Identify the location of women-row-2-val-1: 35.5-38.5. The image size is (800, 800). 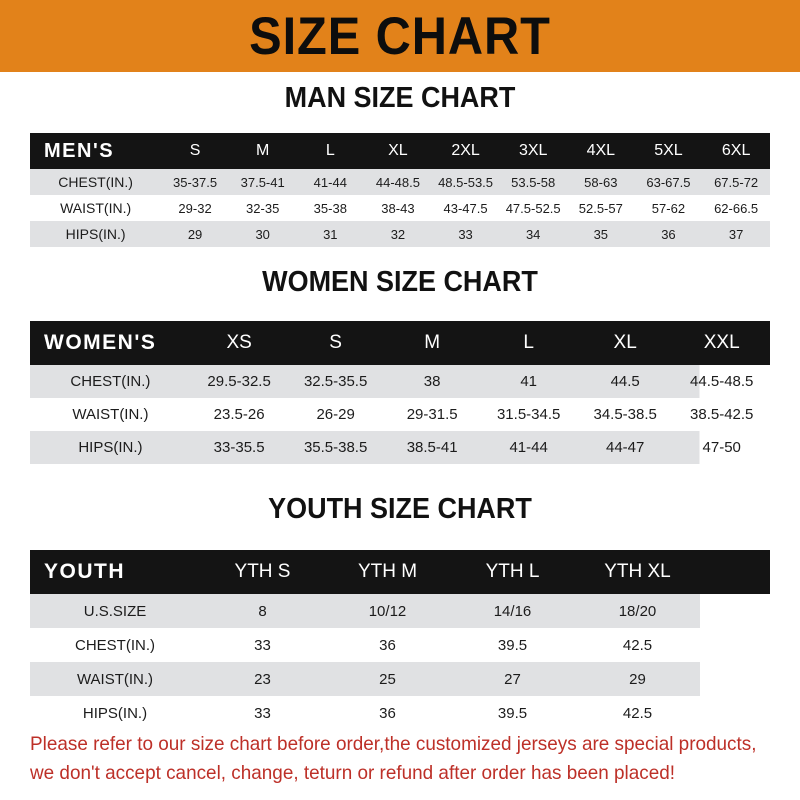
(335, 447).